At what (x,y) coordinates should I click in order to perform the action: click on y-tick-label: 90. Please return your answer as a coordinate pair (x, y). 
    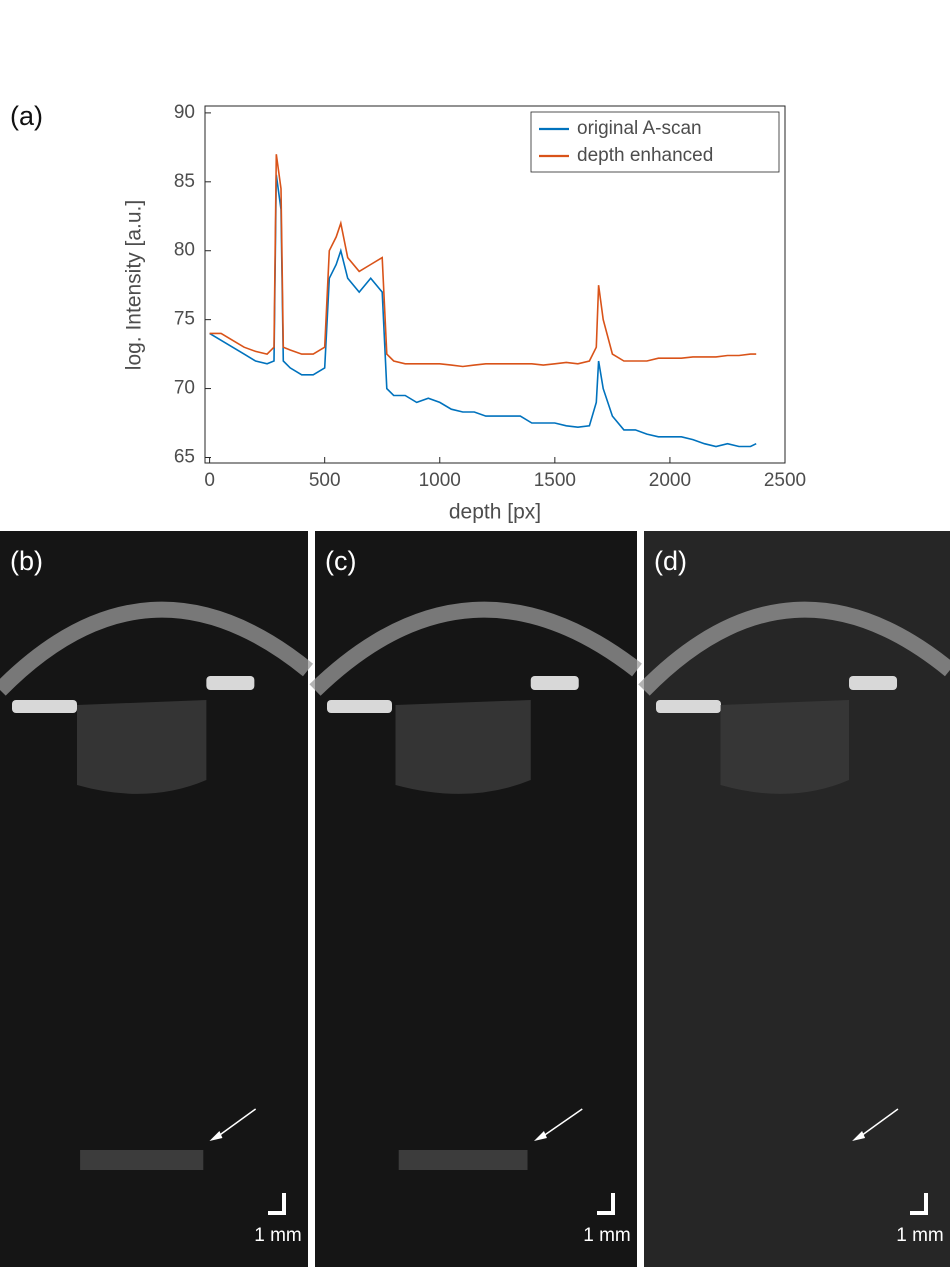
    Looking at the image, I should click on (184, 112).